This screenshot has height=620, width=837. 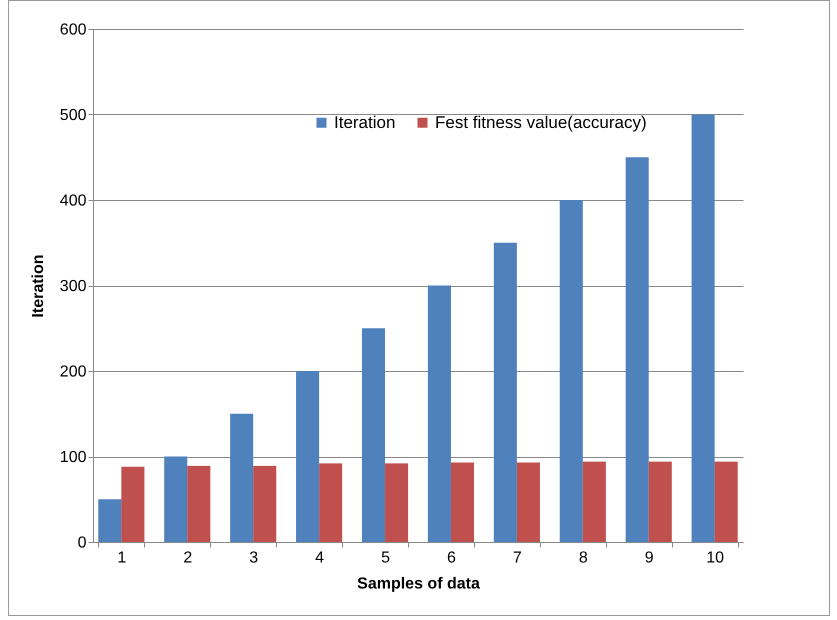 What do you see at coordinates (418, 584) in the screenshot?
I see `x-axis-title: Samples of data` at bounding box center [418, 584].